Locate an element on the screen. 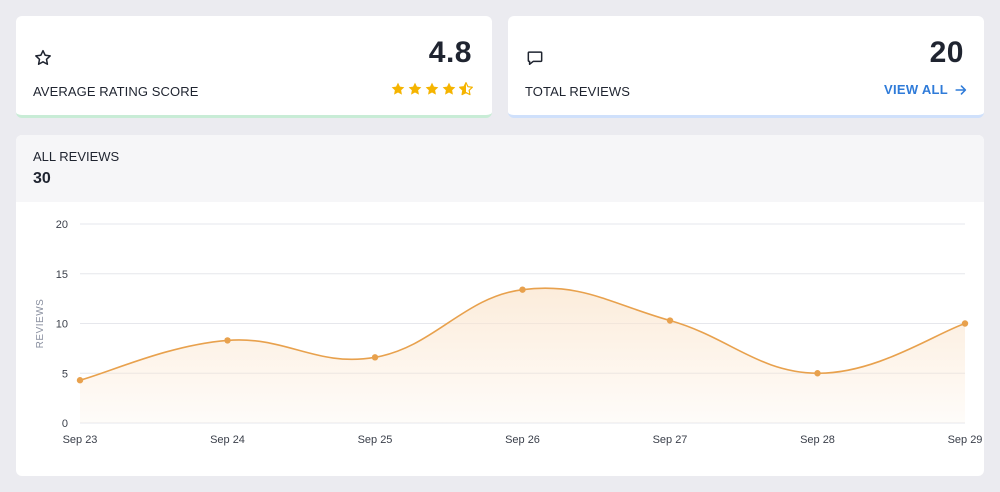 The width and height of the screenshot is (1000, 492). average-rating-label: AVERAGE RATING SCORE is located at coordinates (116, 91).